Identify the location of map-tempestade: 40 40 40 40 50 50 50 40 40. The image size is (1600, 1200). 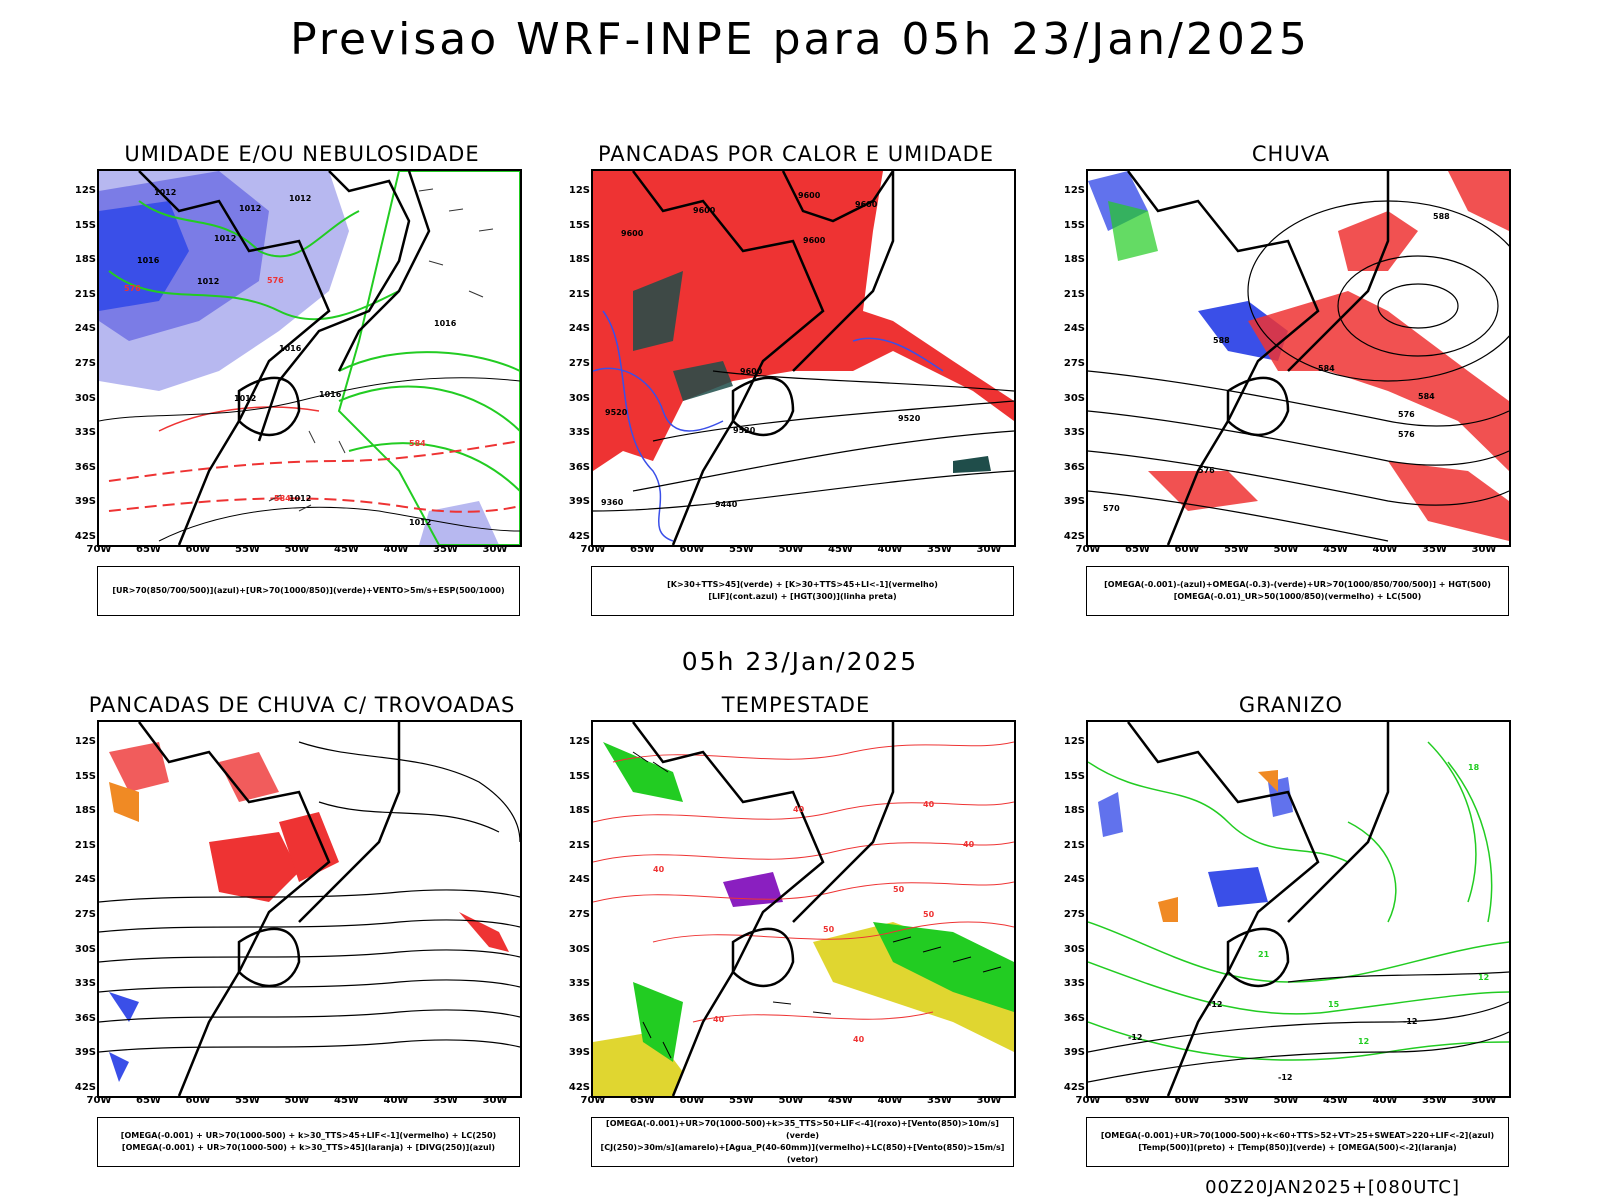
(803, 909).